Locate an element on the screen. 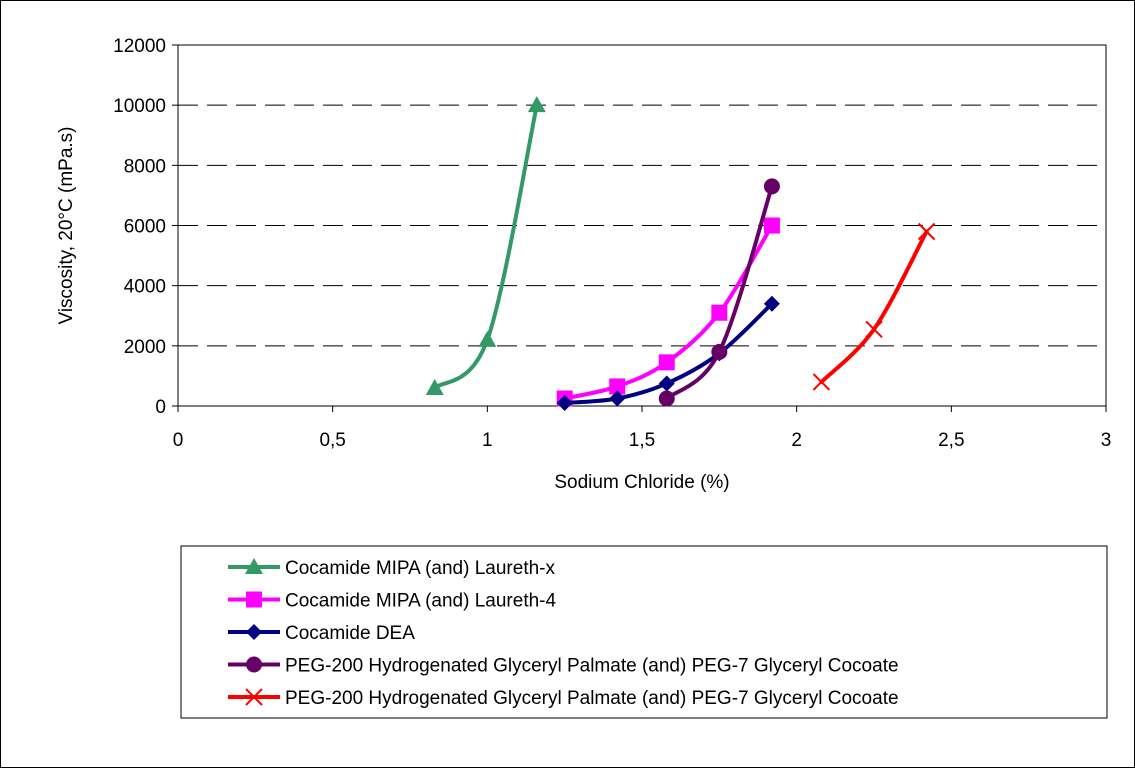 The height and width of the screenshot is (768, 1135). y-tick-label: 6000 is located at coordinates (145, 227).